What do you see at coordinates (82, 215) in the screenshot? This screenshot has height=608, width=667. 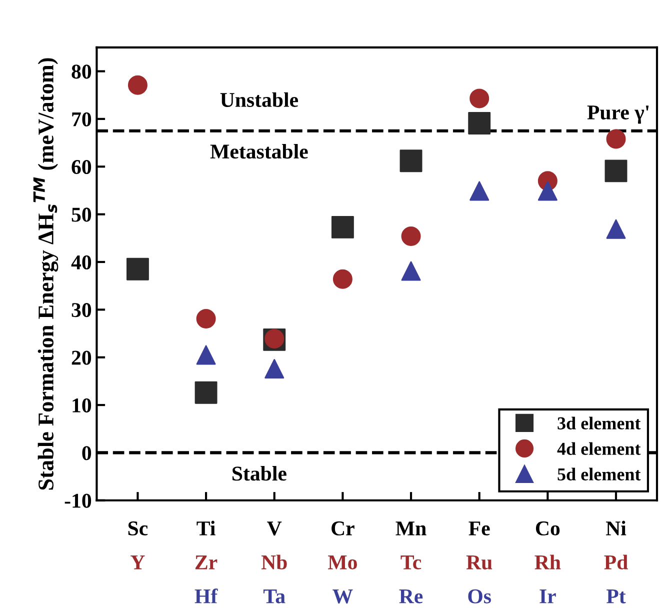 I see `y-tick-label: 50` at bounding box center [82, 215].